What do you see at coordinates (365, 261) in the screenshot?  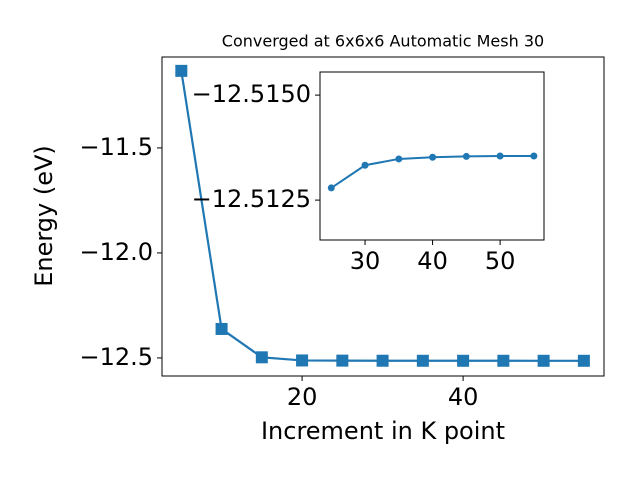 I see `x-tick-label: 30` at bounding box center [365, 261].